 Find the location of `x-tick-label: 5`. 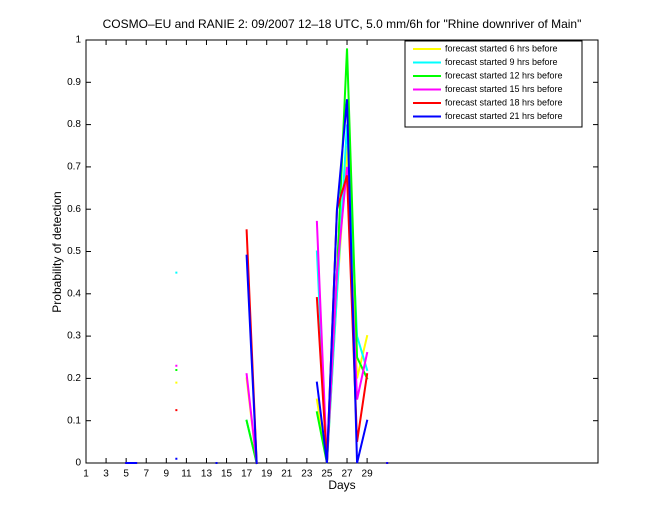

x-tick-label: 5 is located at coordinates (126, 474).